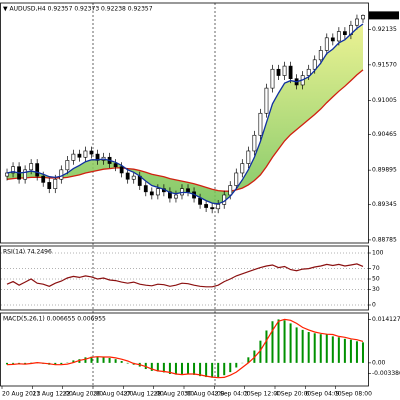 This screenshot has height=400, width=400. Describe the element at coordinates (386, 373) in the screenshot. I see `y-tick-label: -0.003386` at that location.